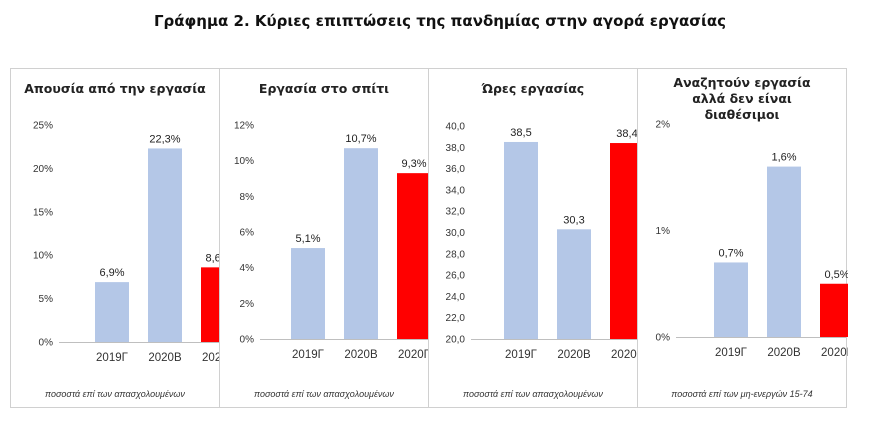  I want to click on data-label: 1,6%, so click(783, 158).